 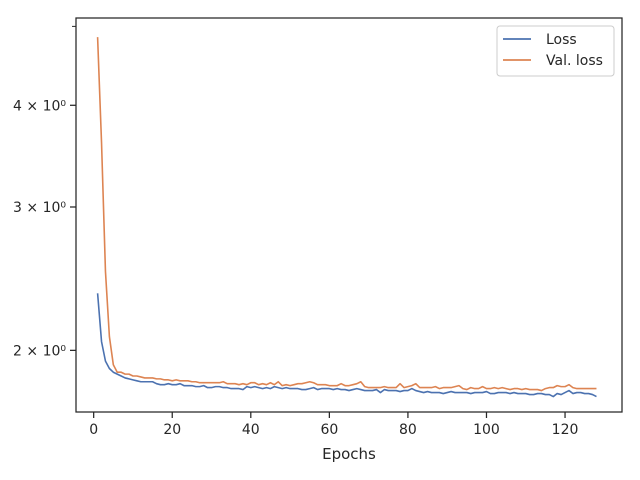 What do you see at coordinates (93, 430) in the screenshot?
I see `x-tick-label: 0` at bounding box center [93, 430].